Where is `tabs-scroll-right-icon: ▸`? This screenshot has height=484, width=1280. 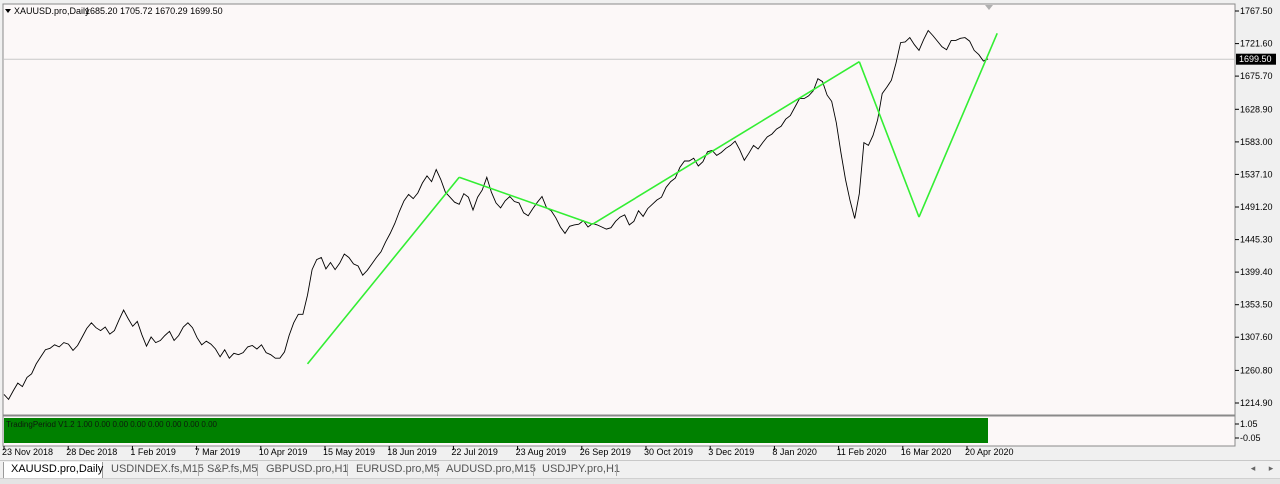 tabs-scroll-right-icon: ▸ is located at coordinates (1271, 468).